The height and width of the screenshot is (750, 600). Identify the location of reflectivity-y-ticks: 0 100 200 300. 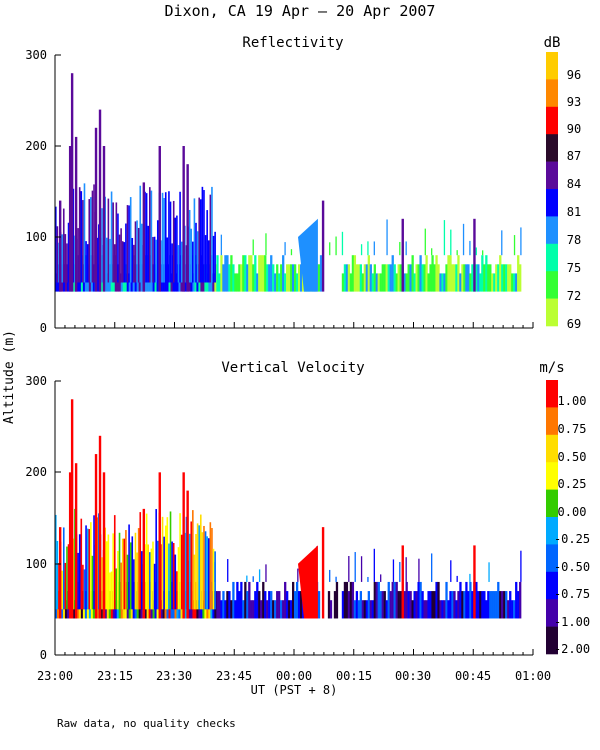
(43, 191).